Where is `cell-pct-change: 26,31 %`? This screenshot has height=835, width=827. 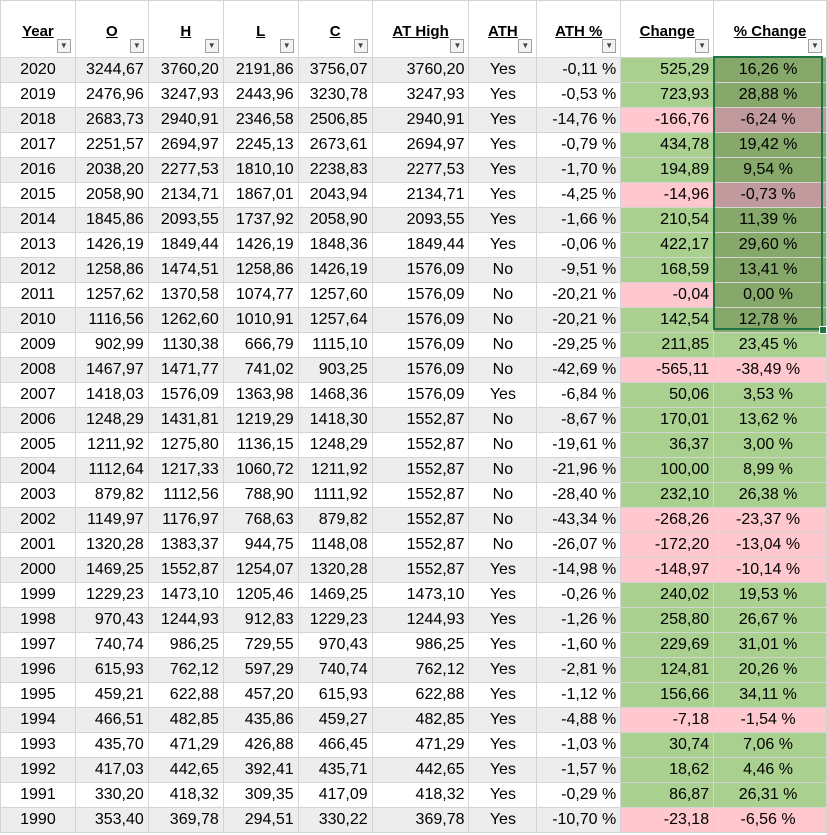
cell-pct-change: 26,31 % is located at coordinates (770, 795).